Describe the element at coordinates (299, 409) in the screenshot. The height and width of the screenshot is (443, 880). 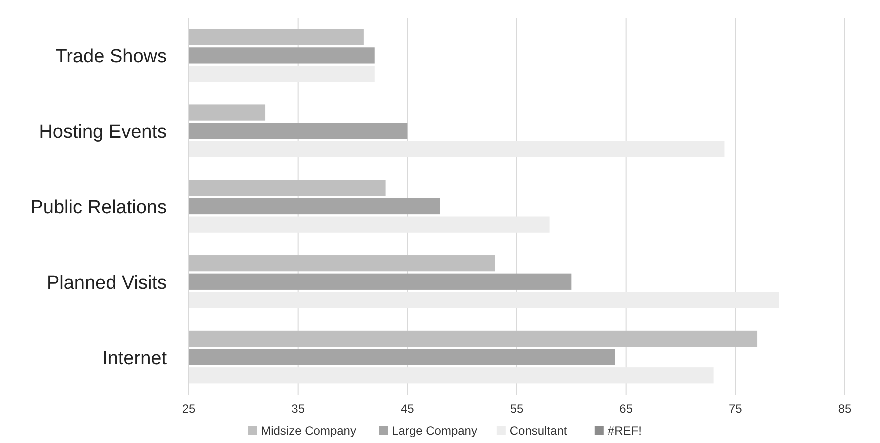
I see `x-tick-label: 35` at that location.